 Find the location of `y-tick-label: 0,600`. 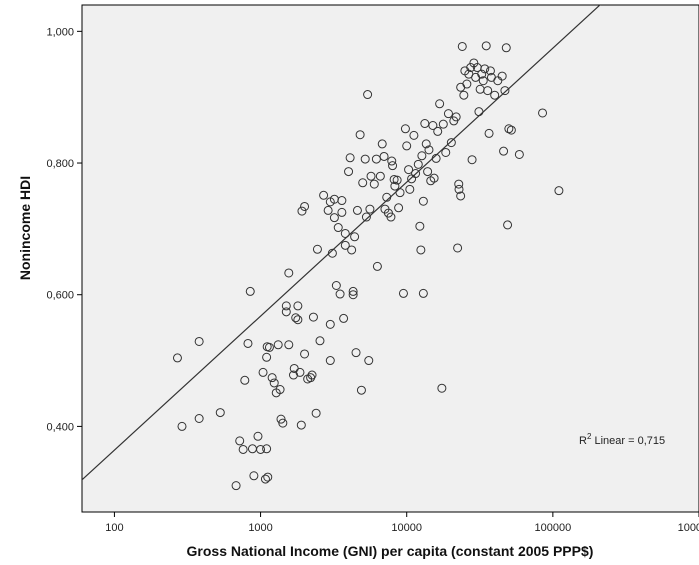

y-tick-label: 0,600 is located at coordinates (60, 296).